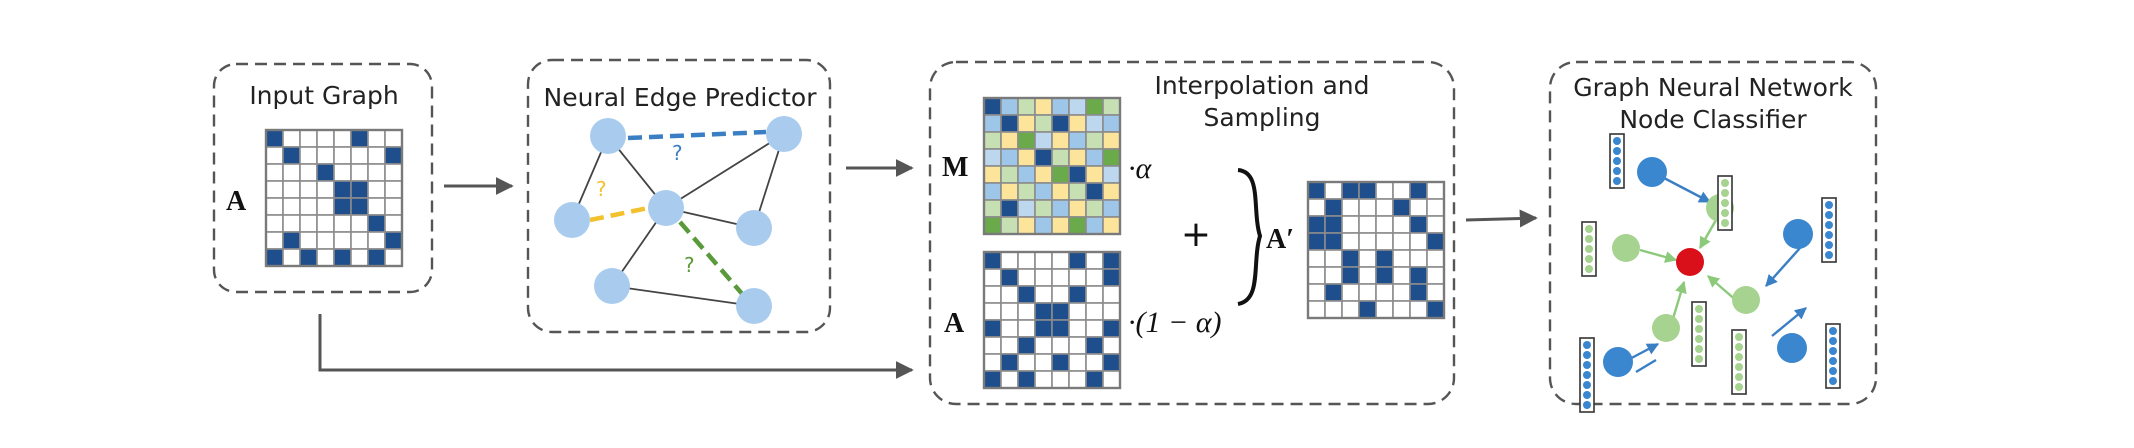 This screenshot has height=448, width=2134. Describe the element at coordinates (712, 259) in the screenshot. I see `predicted-edge-green` at that location.